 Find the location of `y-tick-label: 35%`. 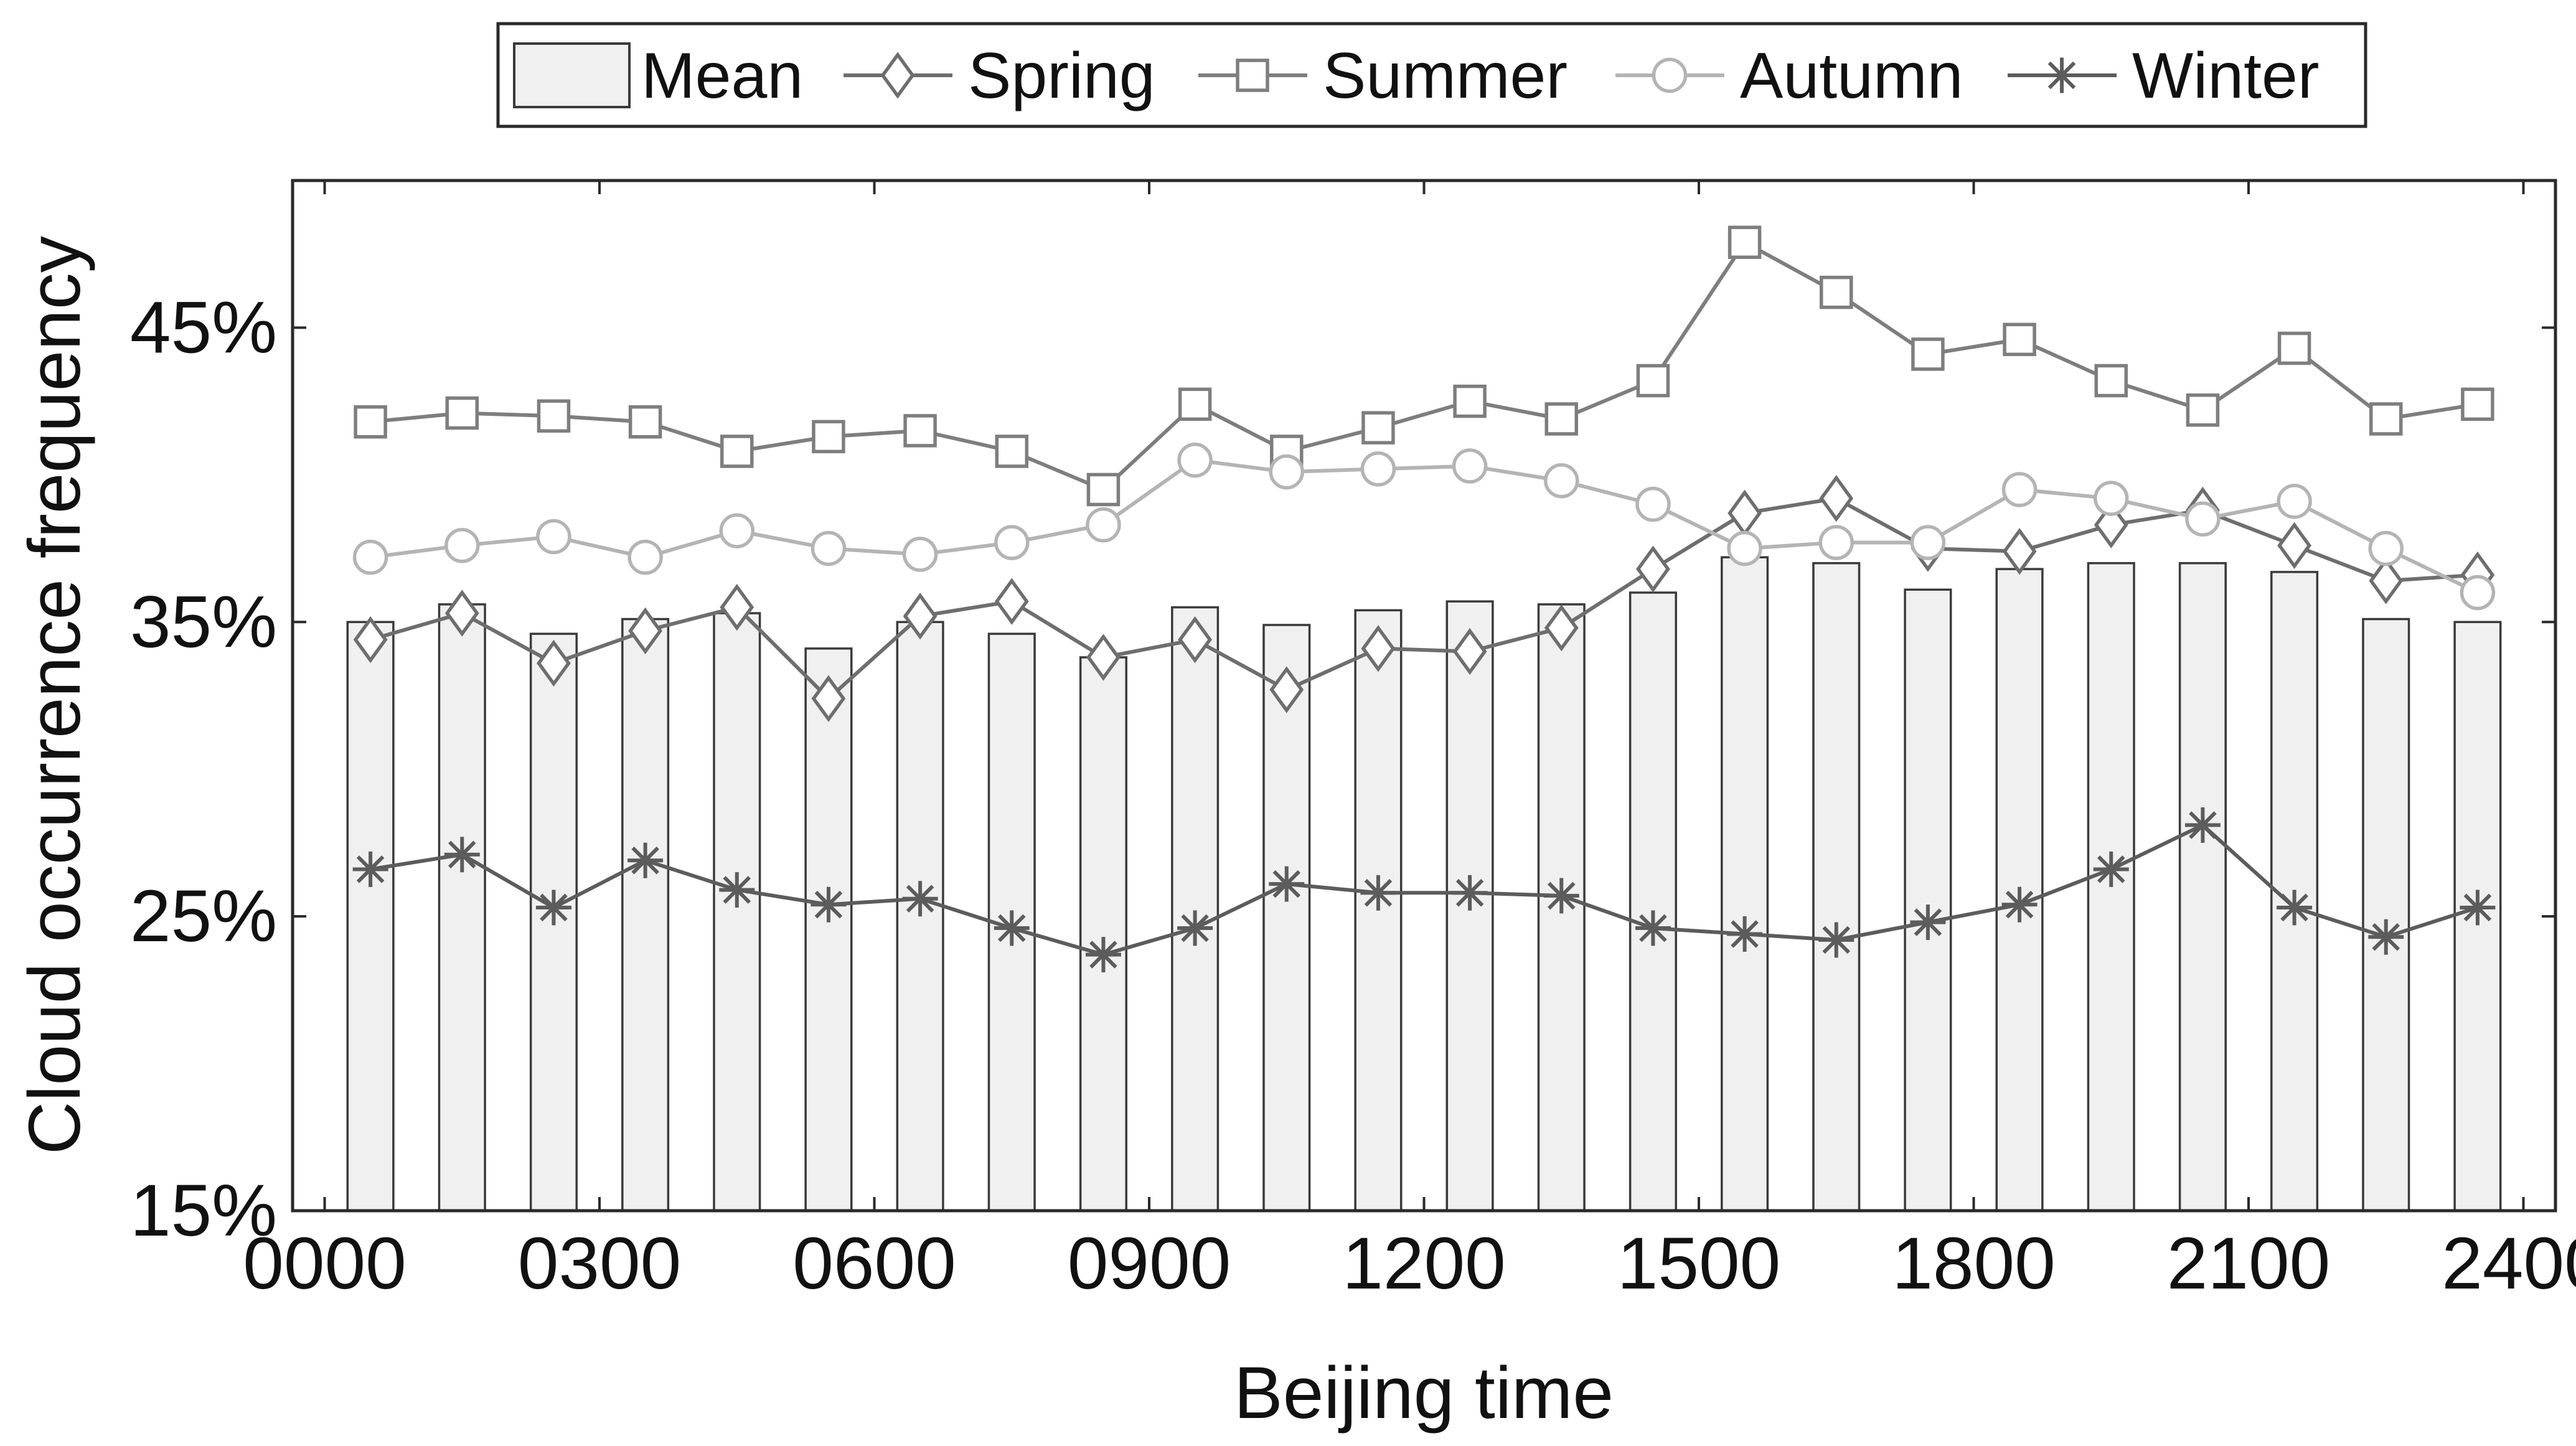

y-tick-label: 35% is located at coordinates (203, 622).